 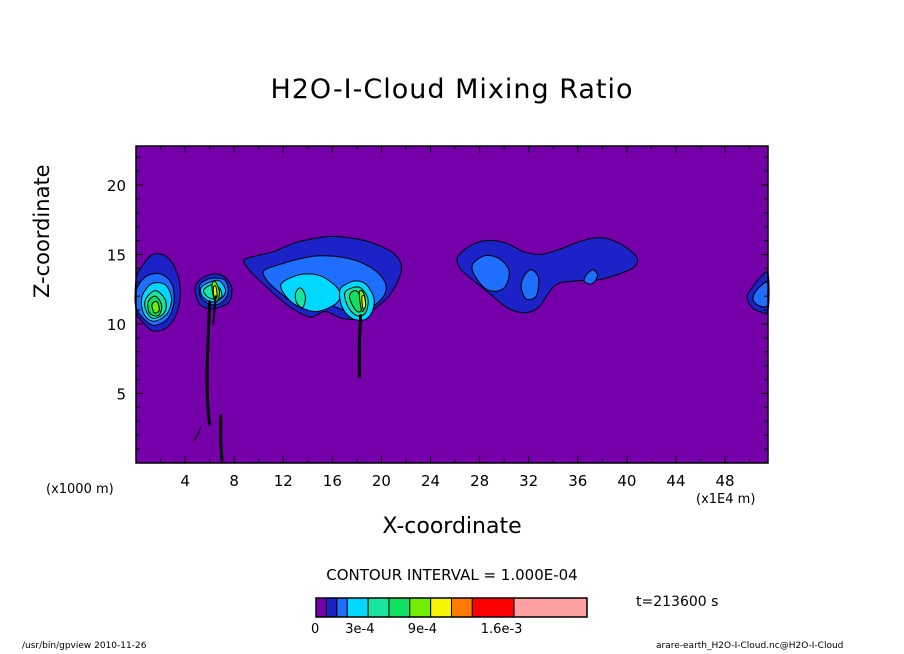 I want to click on colorbar, so click(x=451, y=607).